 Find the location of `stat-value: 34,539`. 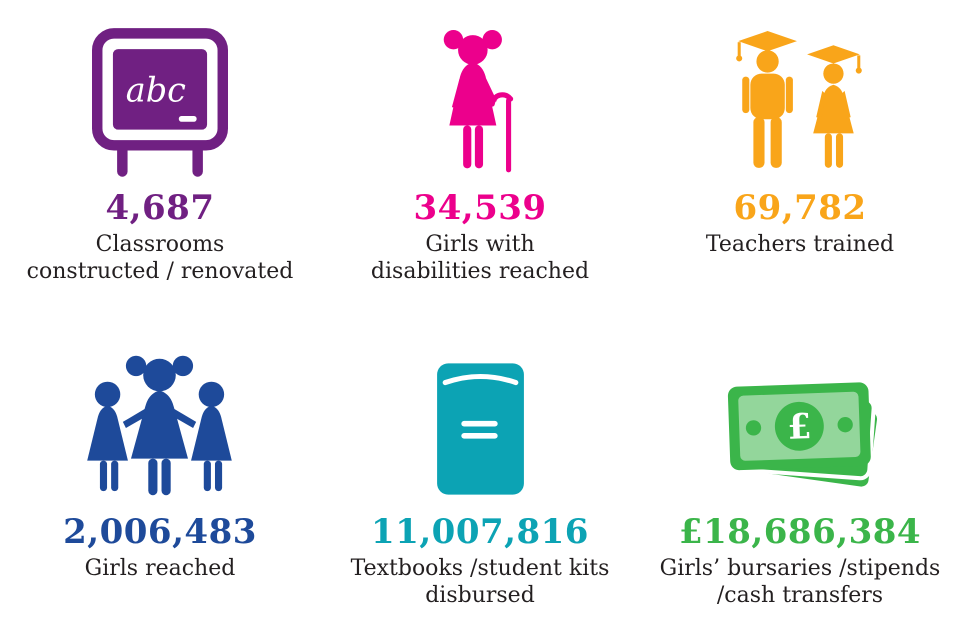

stat-value: 34,539 is located at coordinates (480, 208).